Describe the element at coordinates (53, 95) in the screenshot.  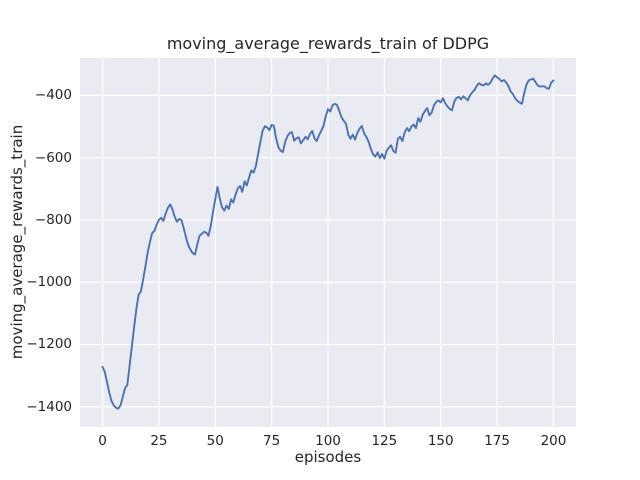
I see `y-tick-label: −400` at that location.